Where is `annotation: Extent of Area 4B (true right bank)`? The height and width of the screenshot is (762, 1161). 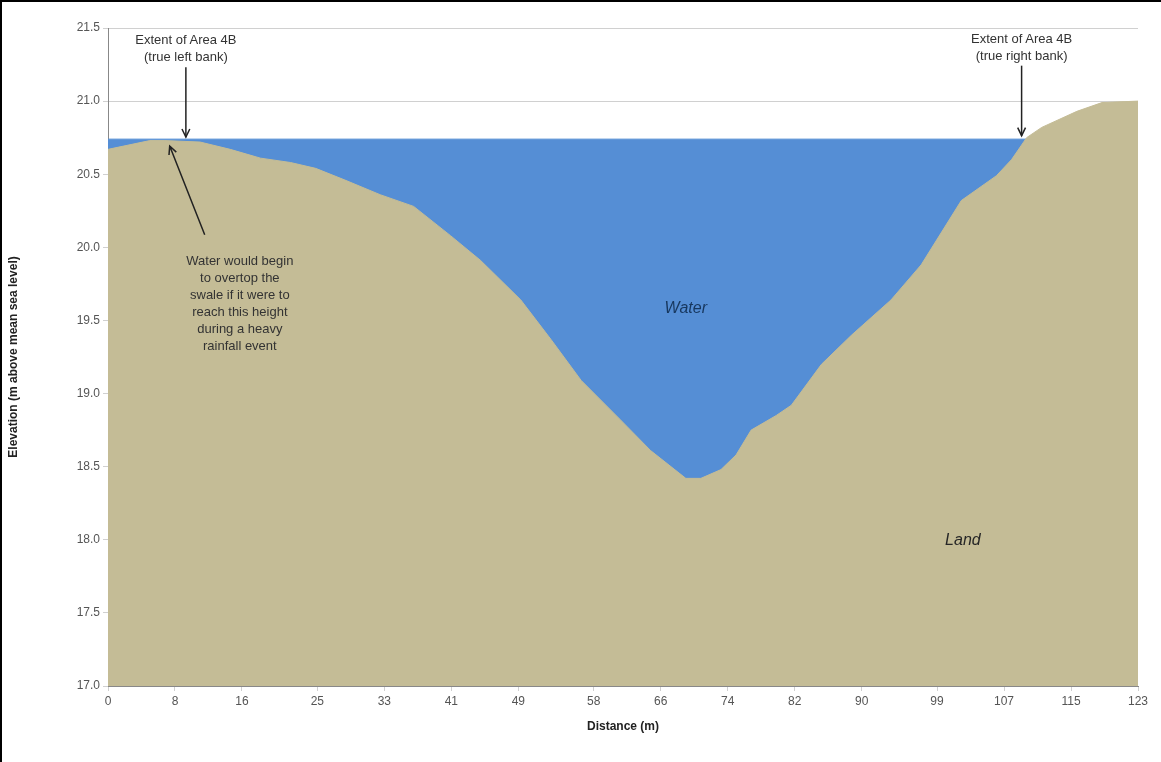
annotation: Extent of Area 4B (true right bank) is located at coordinates (1022, 46).